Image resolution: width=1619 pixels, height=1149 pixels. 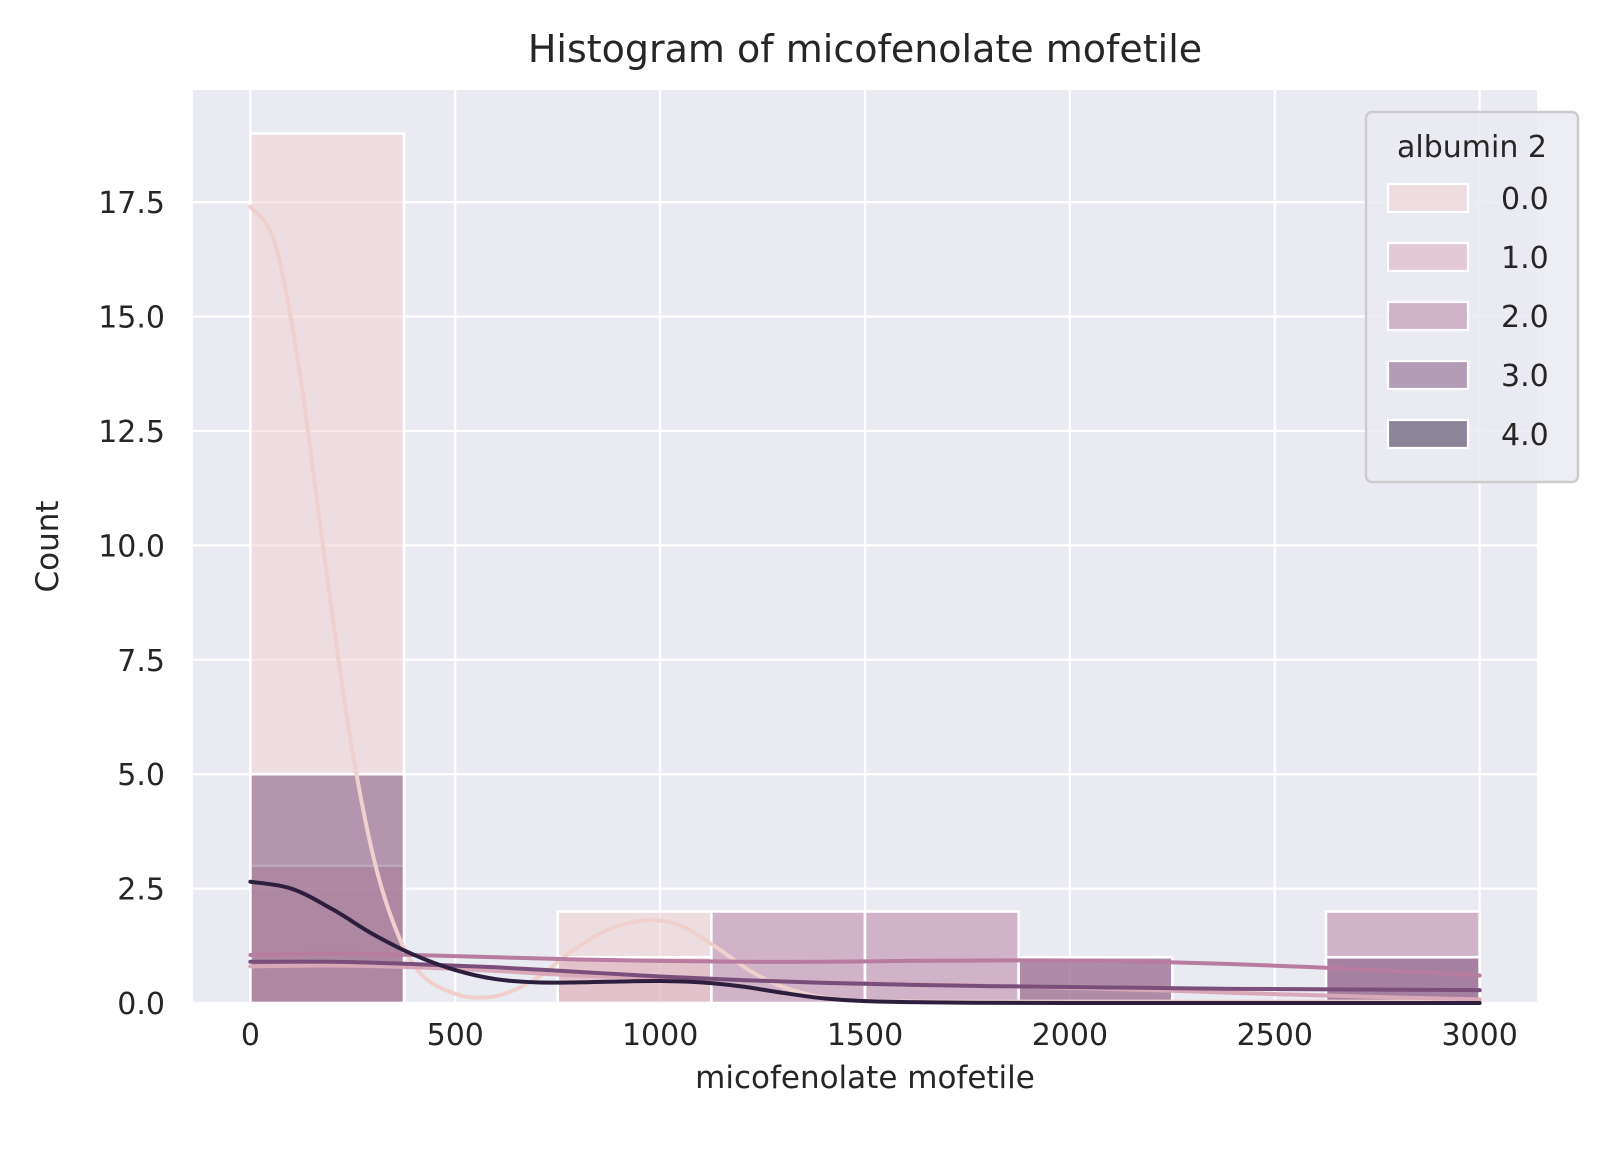 I want to click on y-tick-label-4: 10.0, so click(x=131, y=546).